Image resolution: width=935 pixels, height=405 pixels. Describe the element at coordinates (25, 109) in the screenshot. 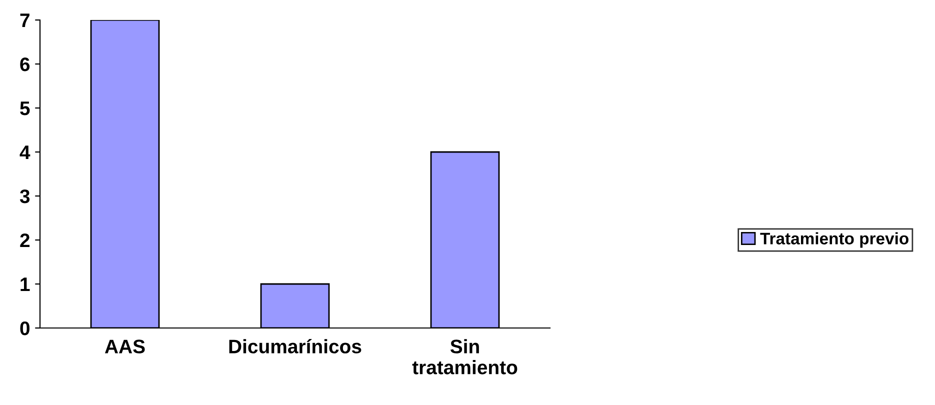

I see `y-tick-label: 5` at that location.